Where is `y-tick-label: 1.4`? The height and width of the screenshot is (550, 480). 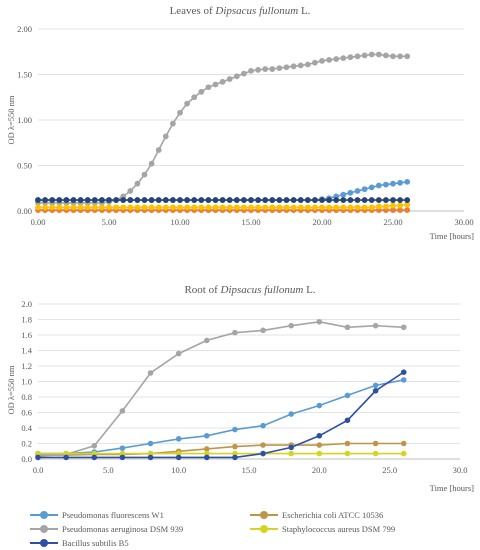
y-tick-label: 1.4 is located at coordinates (26, 351).